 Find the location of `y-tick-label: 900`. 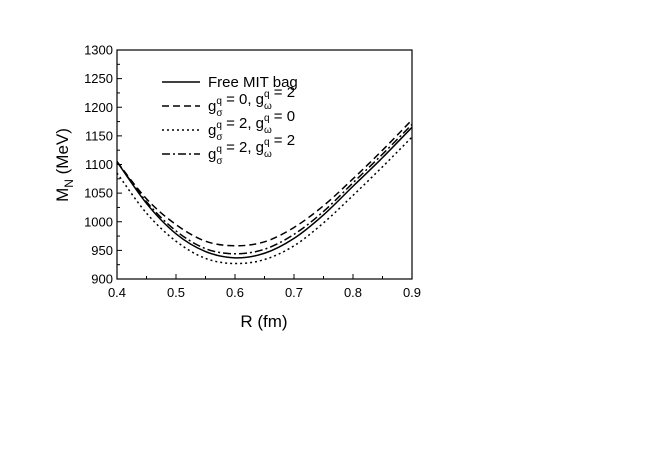

y-tick-label: 900 is located at coordinates (102, 279).